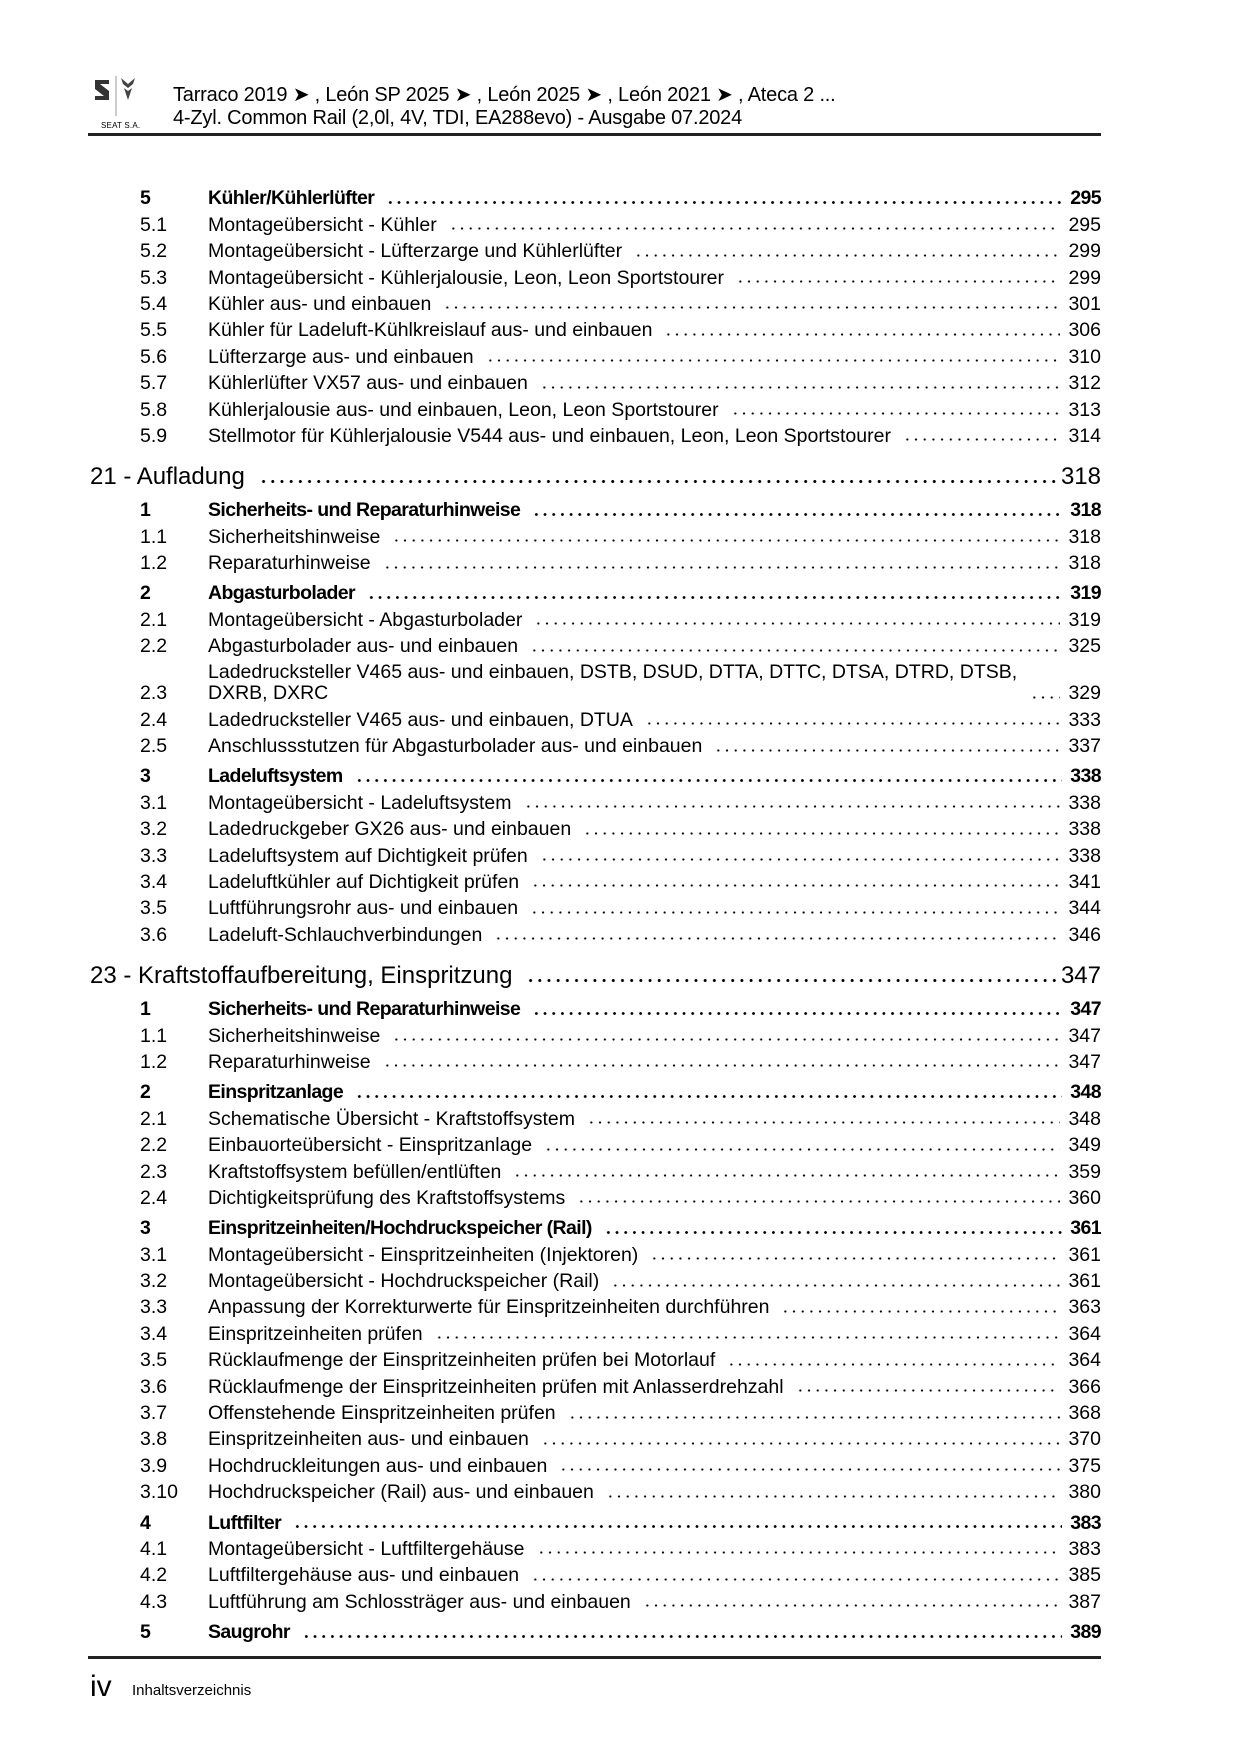  Describe the element at coordinates (154, 934) in the screenshot. I see `toc-number: 3.6` at that location.